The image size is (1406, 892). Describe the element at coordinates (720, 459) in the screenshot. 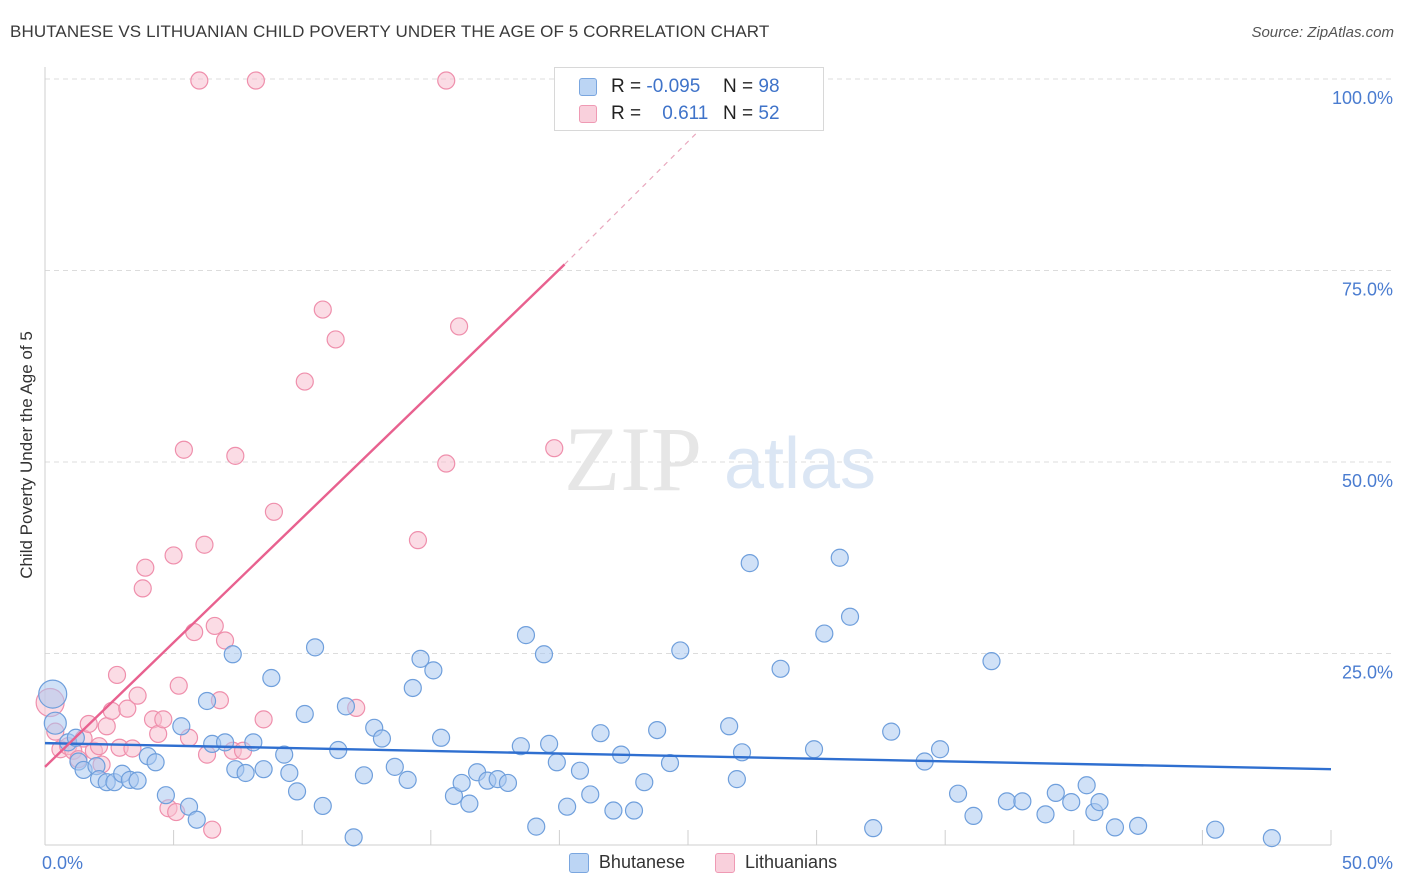

I see `watermark: ZIP atlas` at that location.